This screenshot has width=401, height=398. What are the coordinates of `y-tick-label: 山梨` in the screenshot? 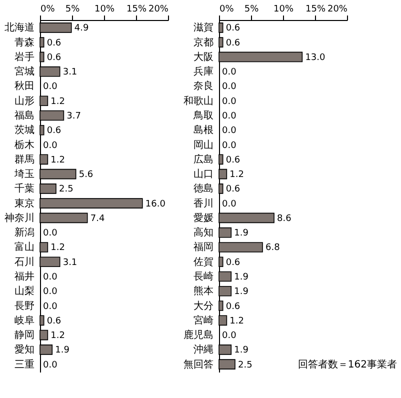 It's located at (24, 291).